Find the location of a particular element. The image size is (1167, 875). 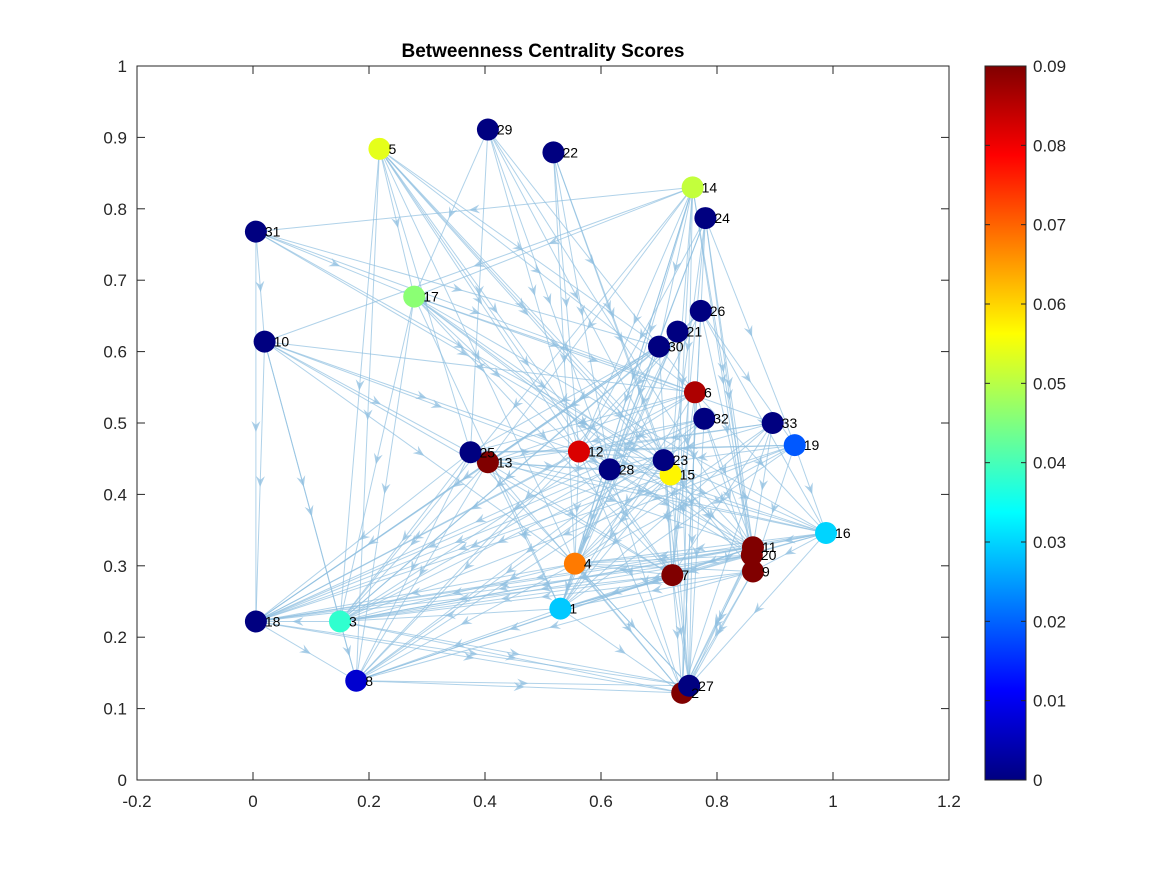

y-tick-label: 0.6 is located at coordinates (115, 352).